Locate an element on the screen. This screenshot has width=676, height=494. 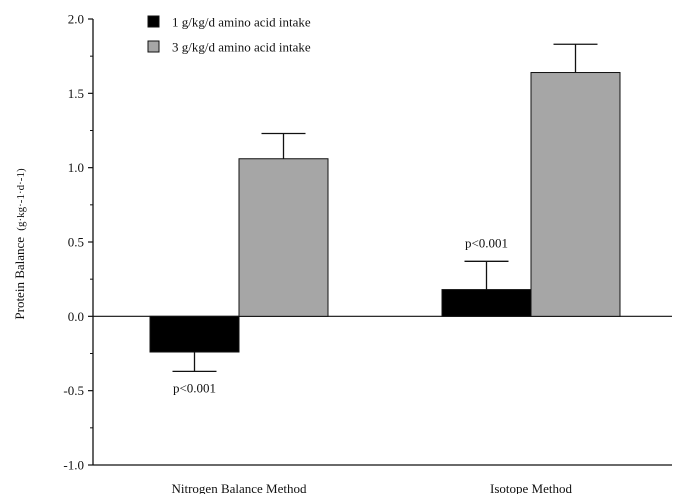
bar-high-intake-isotope is located at coordinates (575, 194).